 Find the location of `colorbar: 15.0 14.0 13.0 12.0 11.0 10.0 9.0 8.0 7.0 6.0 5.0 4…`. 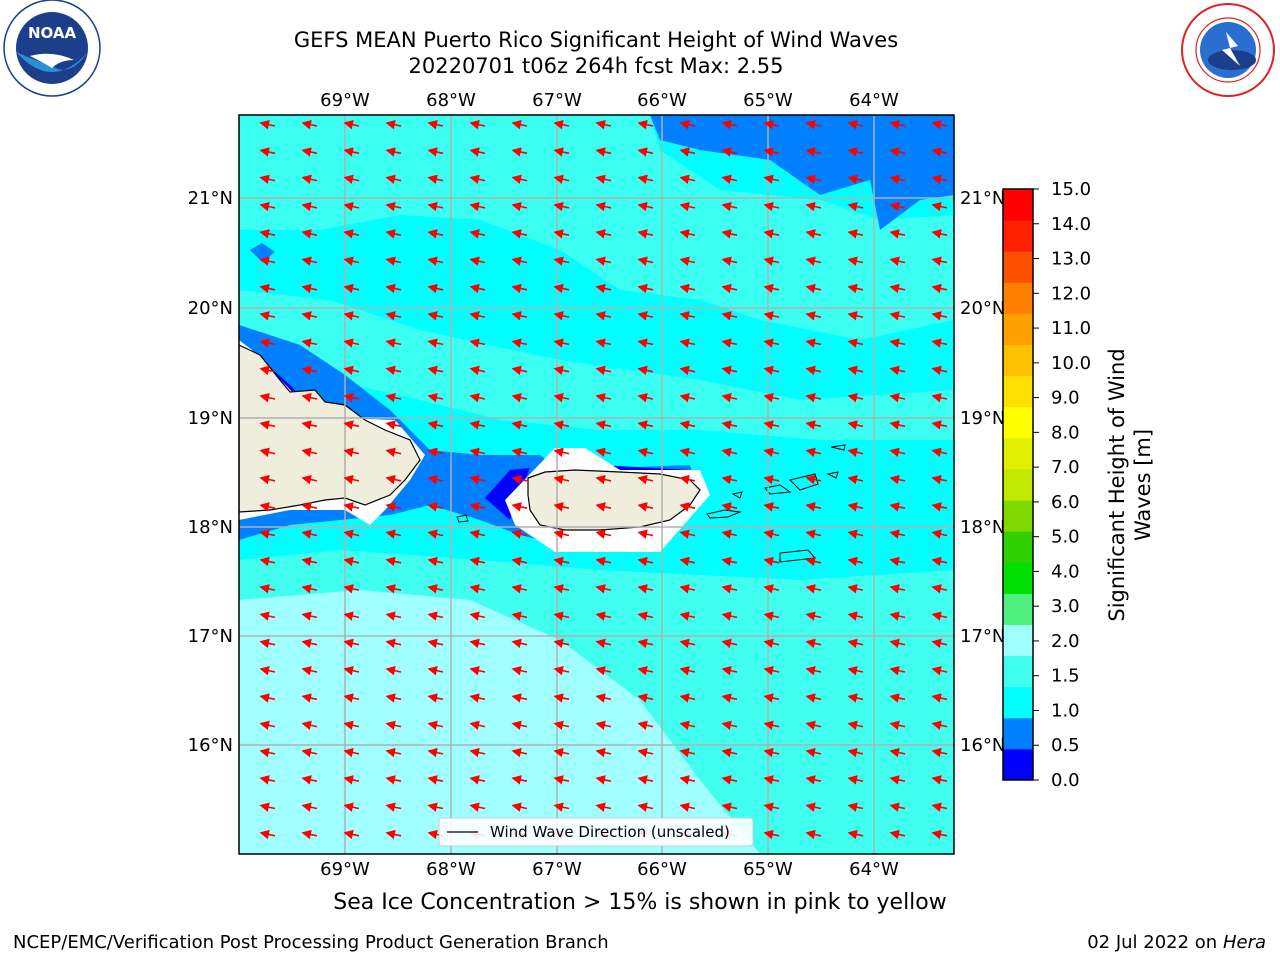

colorbar: 15.0 14.0 13.0 12.0 11.0 10.0 9.0 8.0 7.0 6.0 5.0 4… is located at coordinates (1046, 485).